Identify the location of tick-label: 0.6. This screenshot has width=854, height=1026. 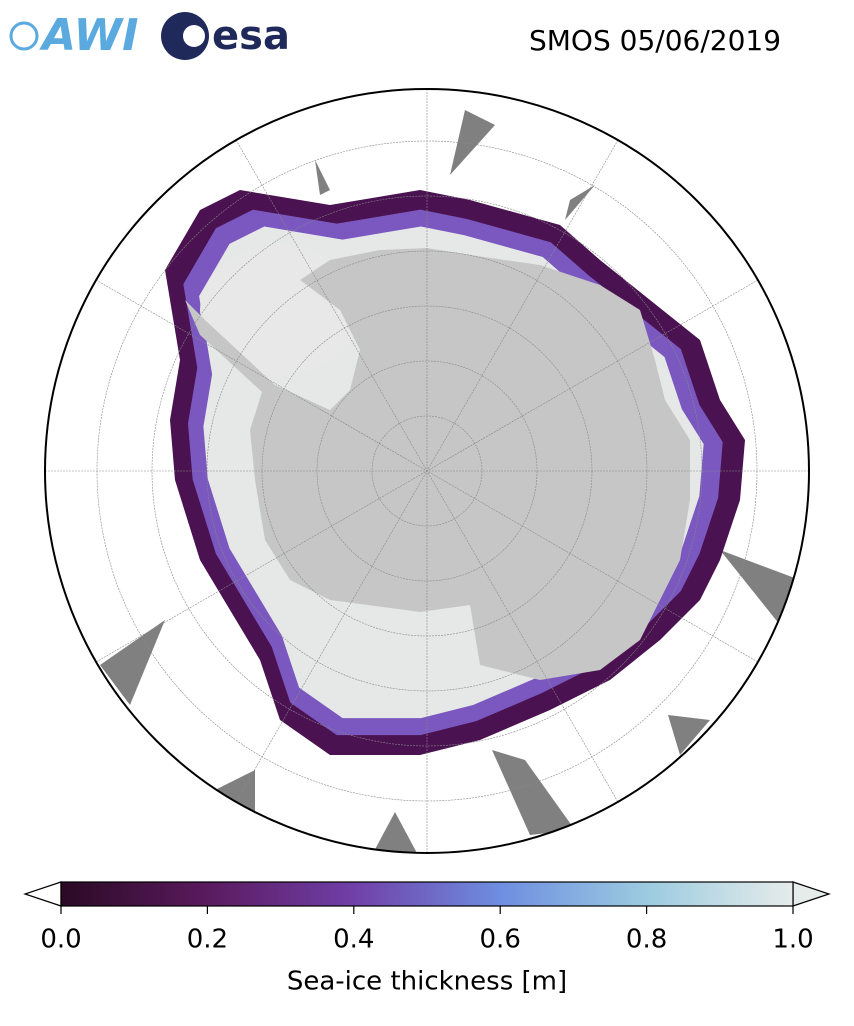
(500, 940).